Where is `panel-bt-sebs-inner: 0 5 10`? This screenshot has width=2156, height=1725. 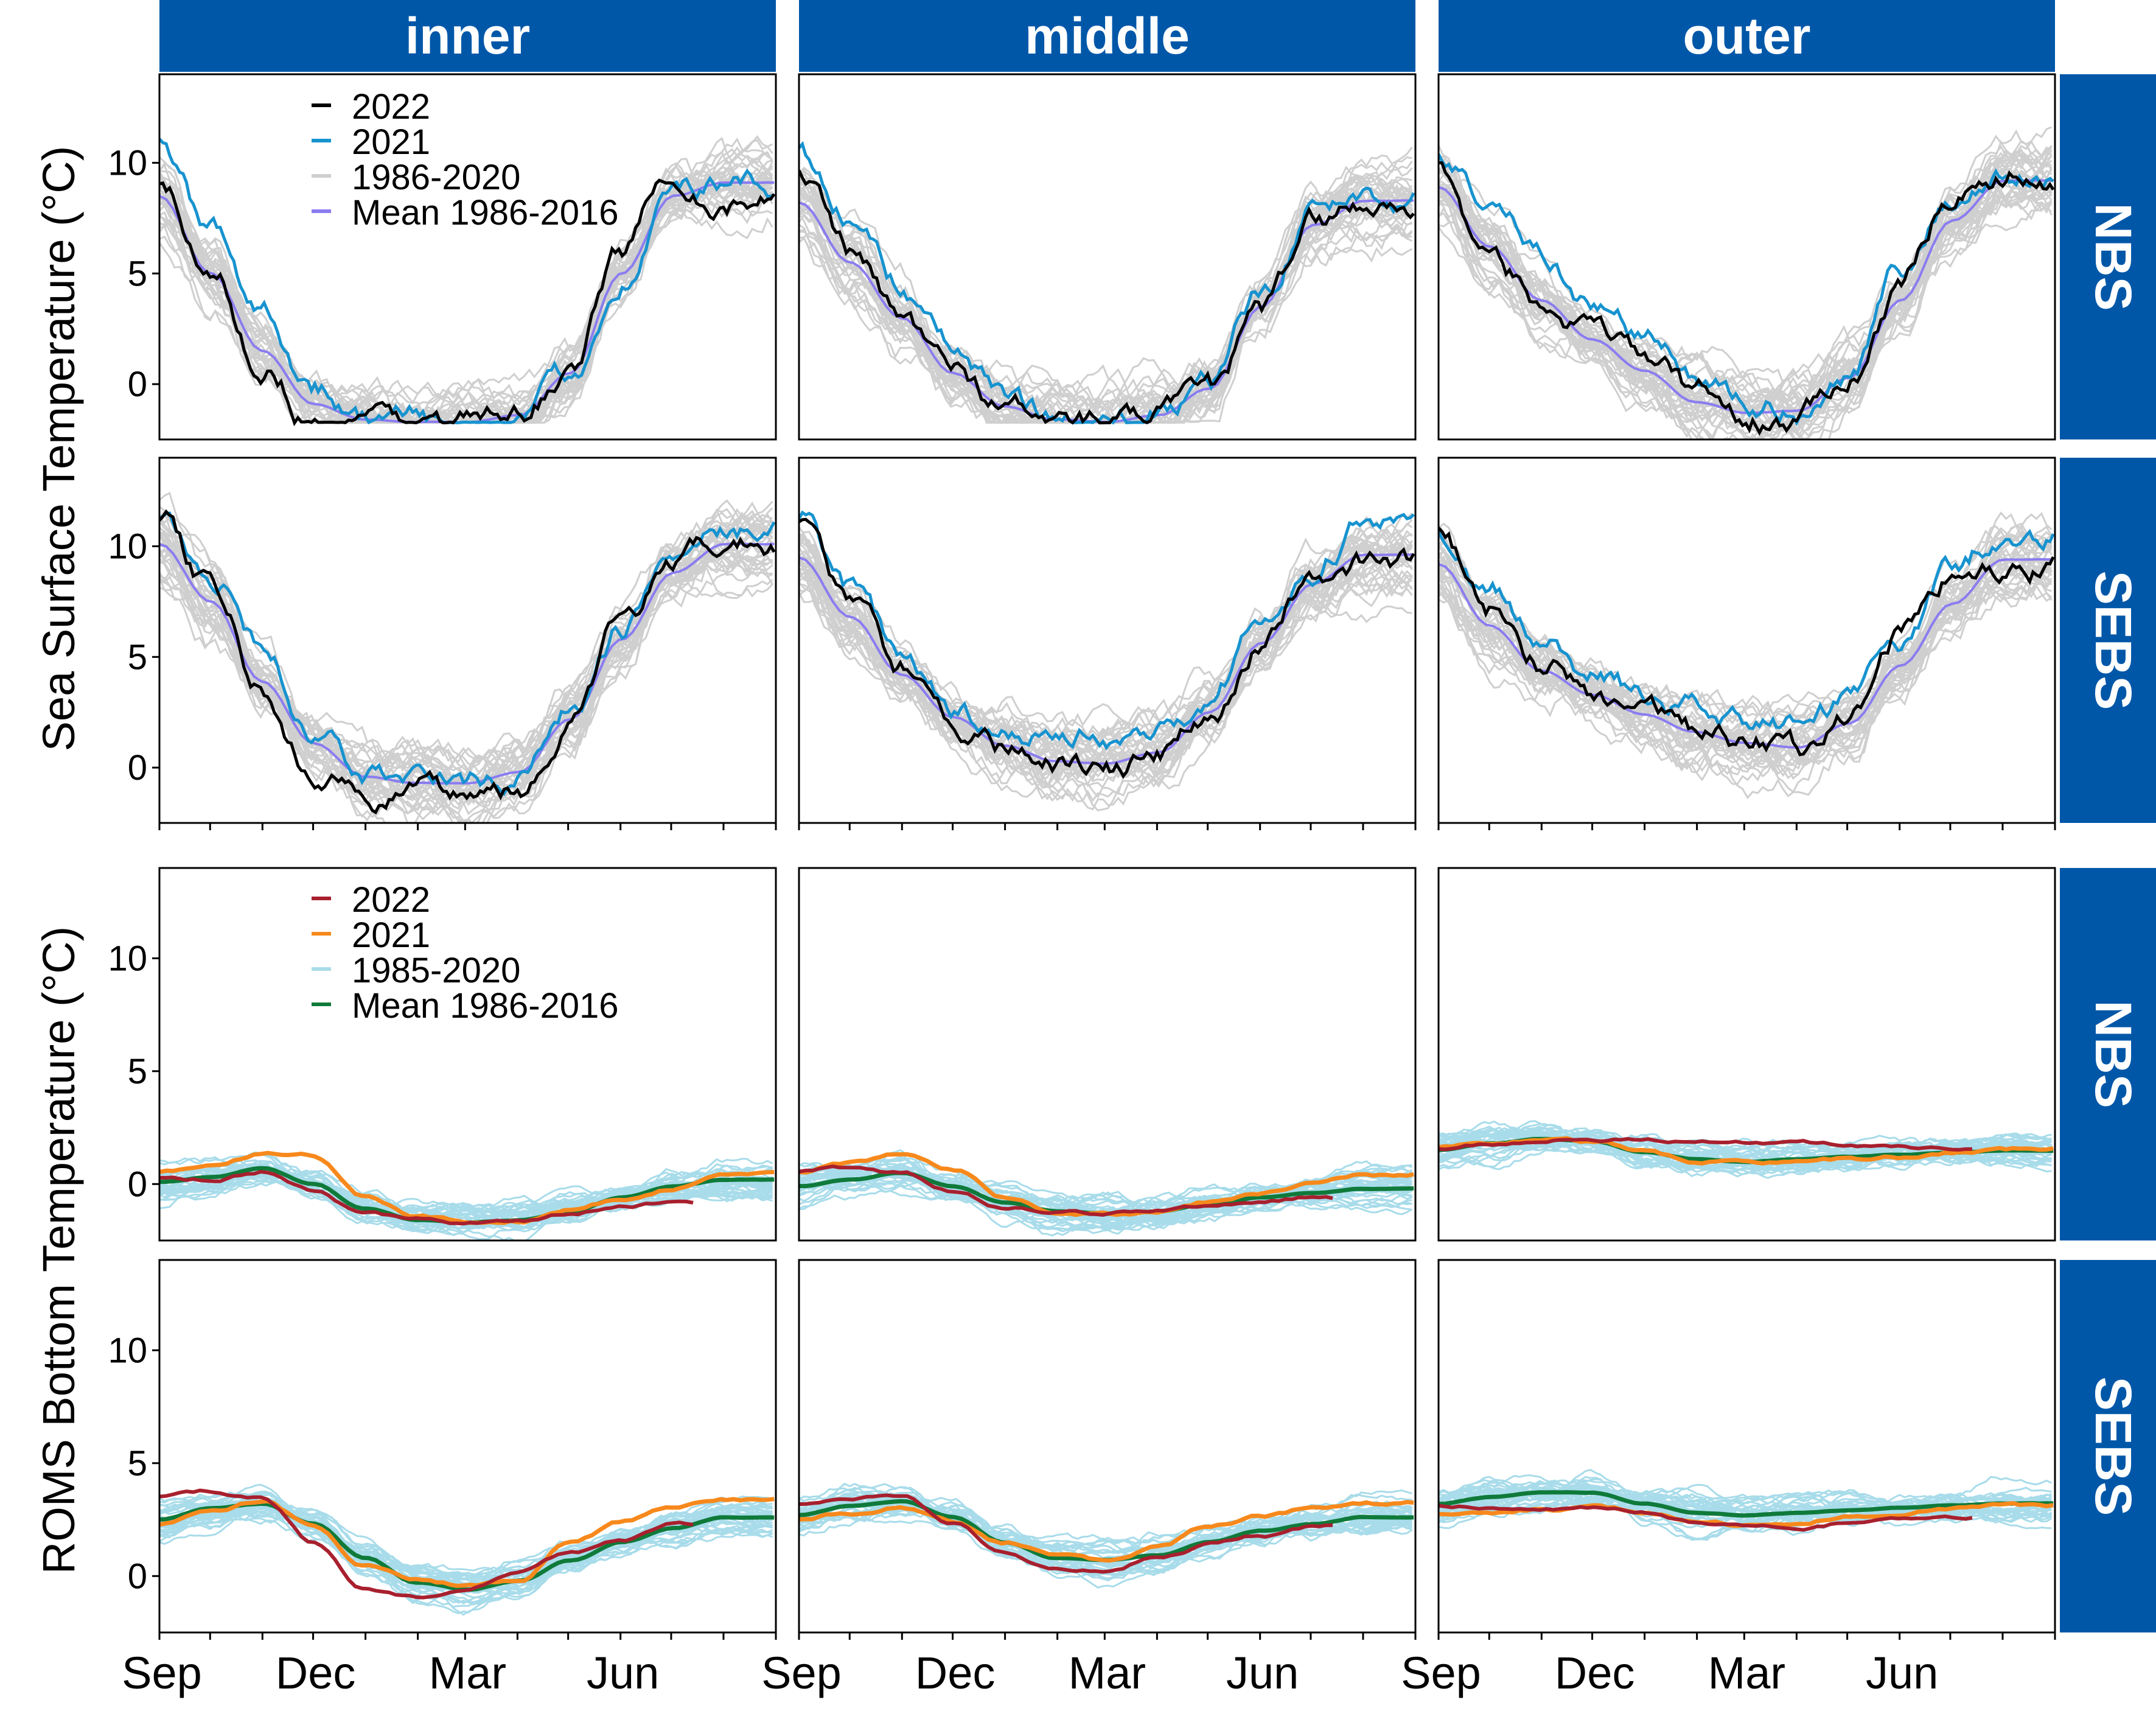
panel-bt-sebs-inner: 0 5 10 is located at coordinates (443, 1446).